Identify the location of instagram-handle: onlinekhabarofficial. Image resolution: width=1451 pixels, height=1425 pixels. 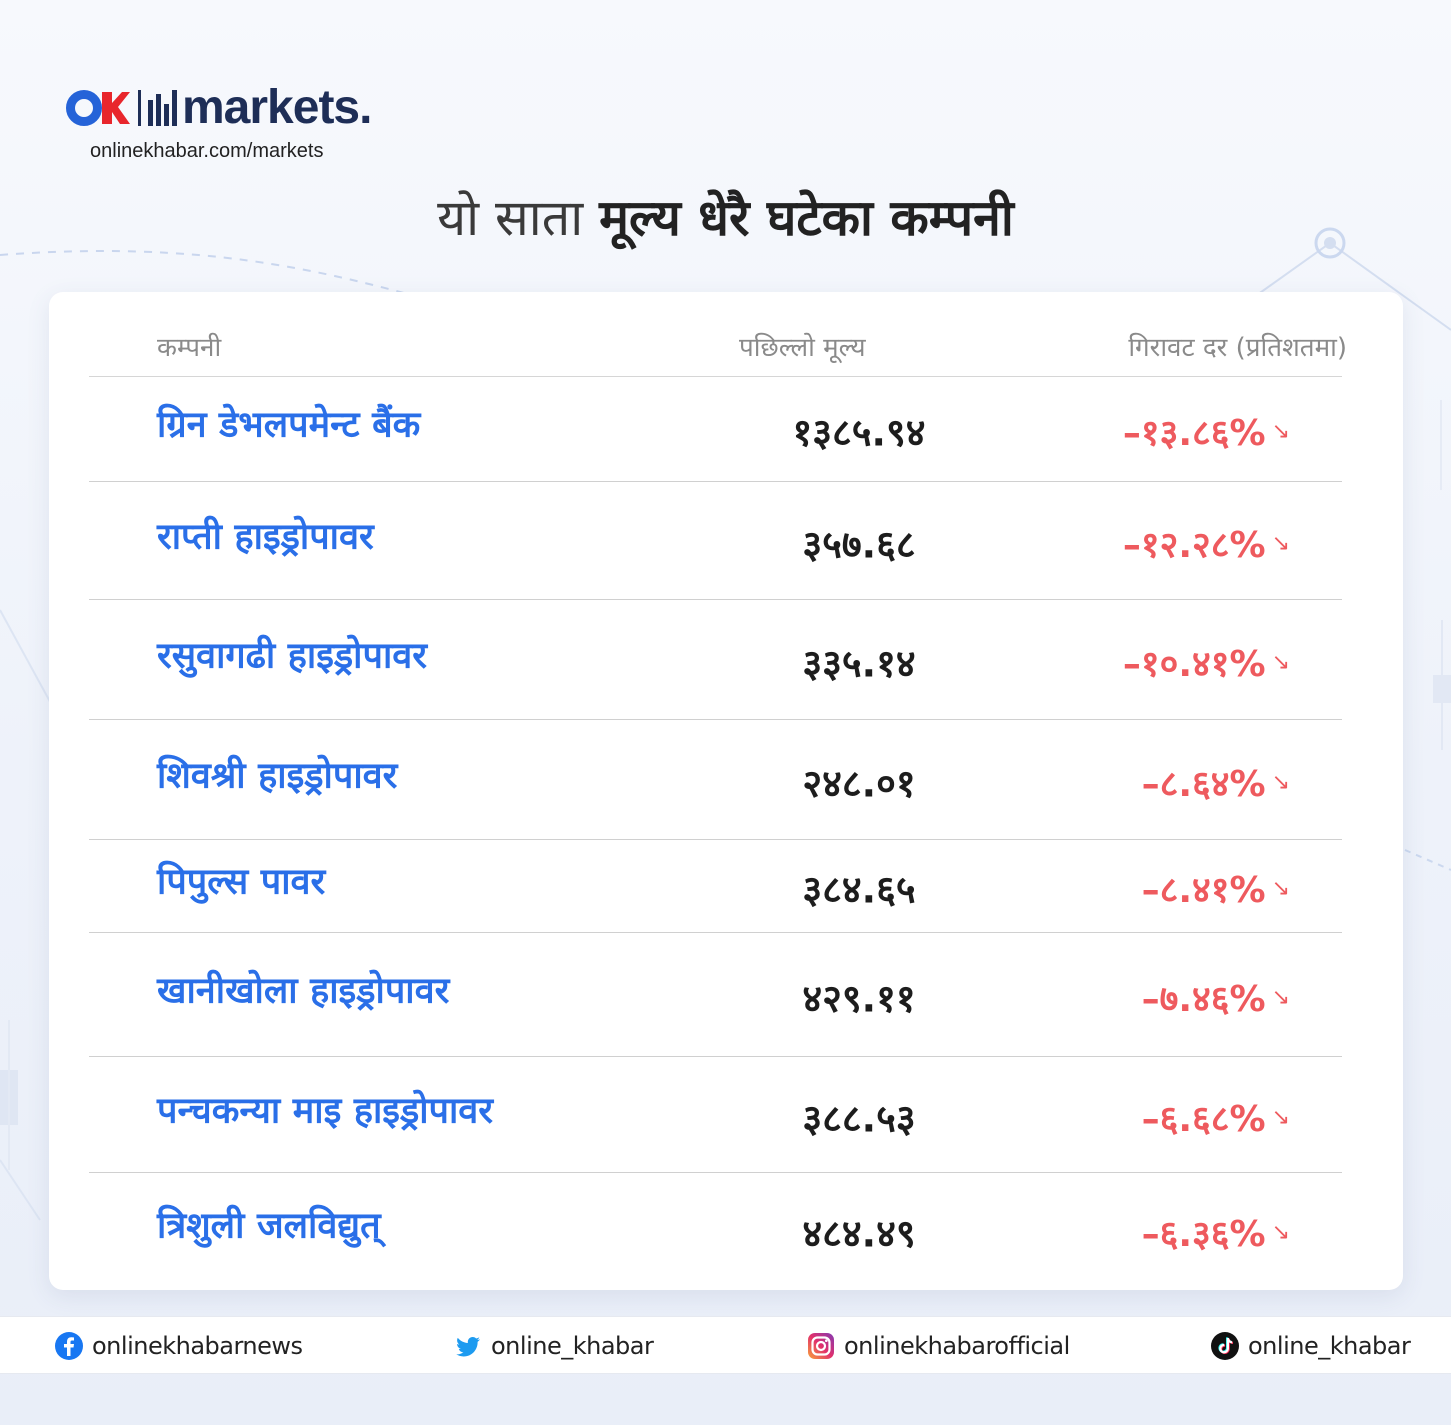
(957, 1346).